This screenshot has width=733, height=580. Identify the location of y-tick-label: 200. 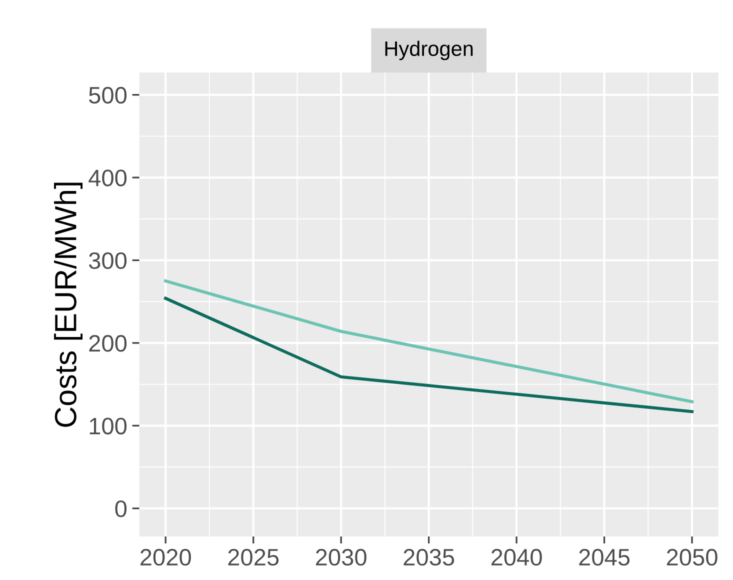
(108, 343).